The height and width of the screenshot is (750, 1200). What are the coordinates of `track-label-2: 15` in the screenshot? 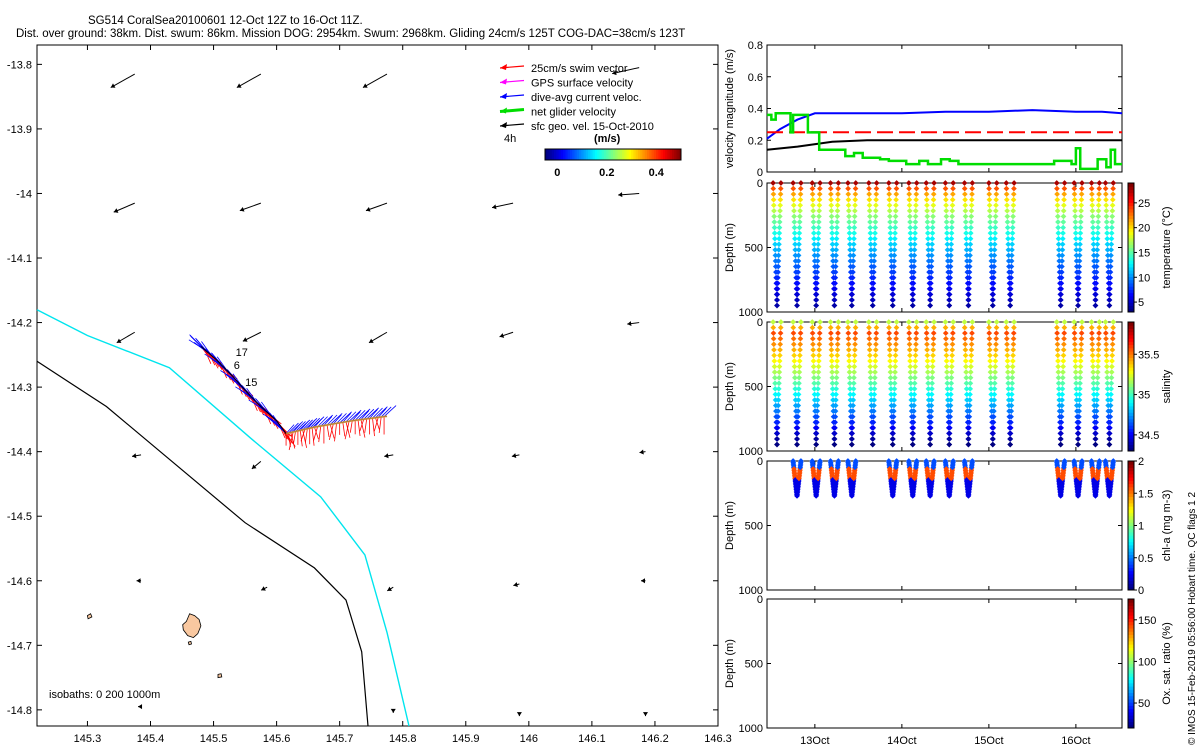 It's located at (251, 383).